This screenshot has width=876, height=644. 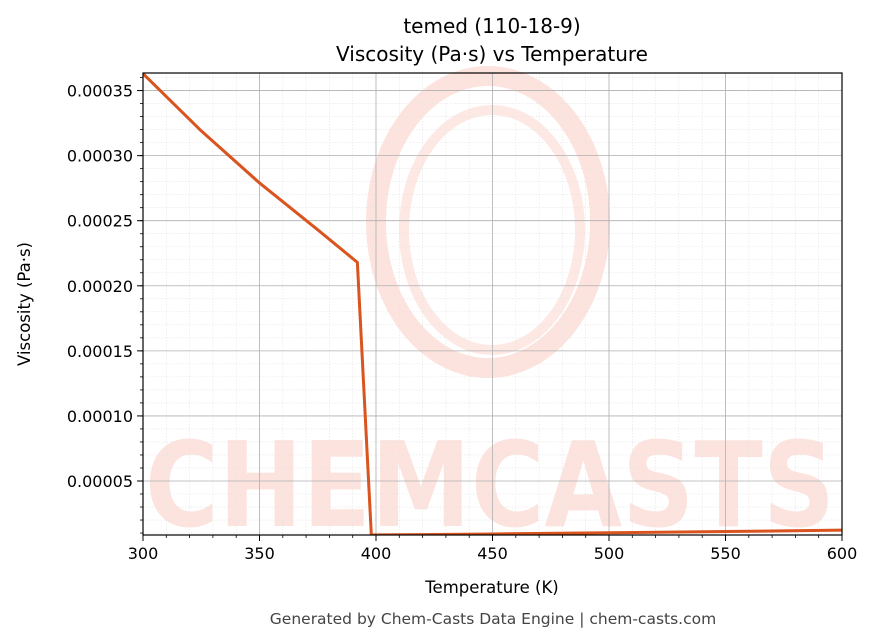 I want to click on y-tick-label: 0.00020, so click(x=100, y=286).